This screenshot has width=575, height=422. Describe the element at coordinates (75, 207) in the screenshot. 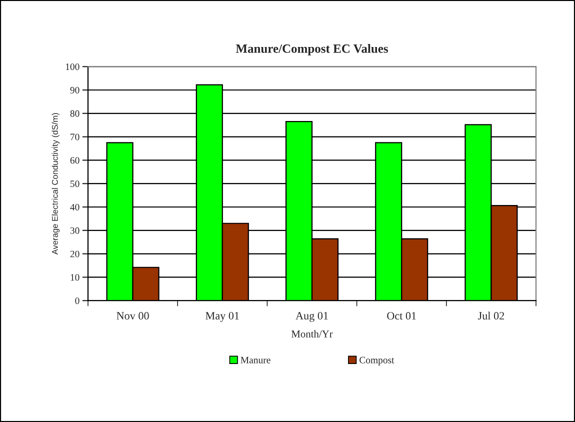

I see `y-tick-label: 40` at that location.